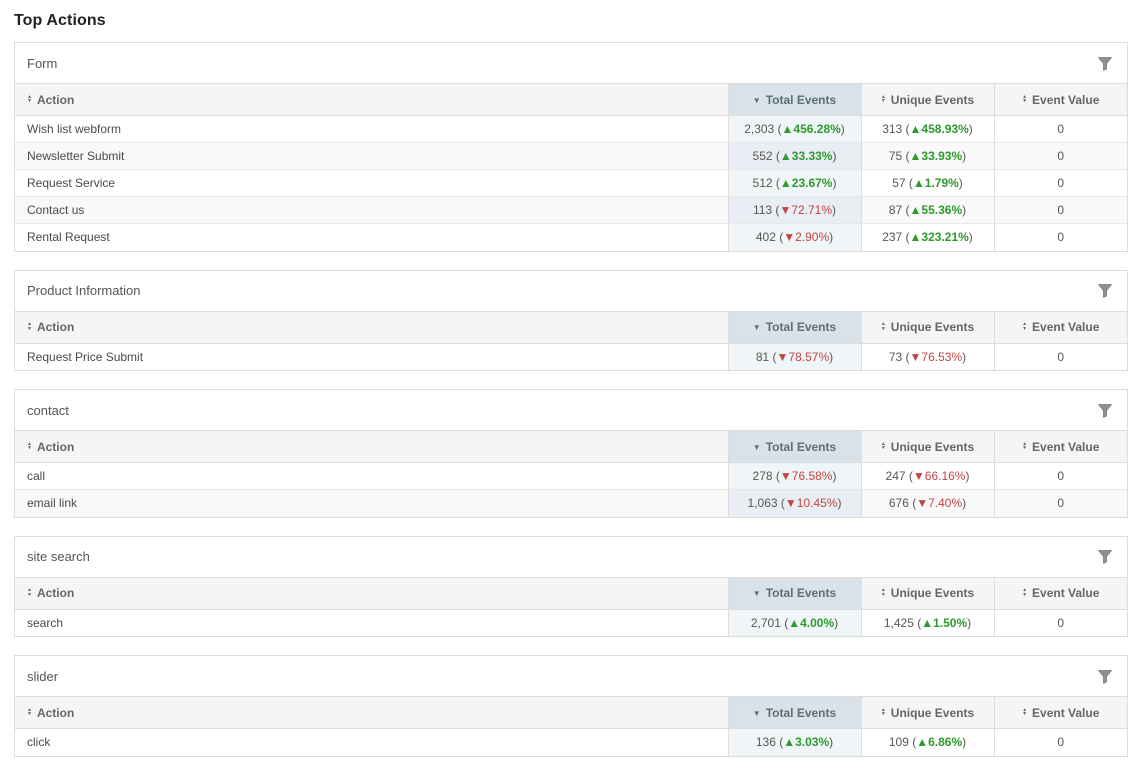 The image size is (1140, 776). What do you see at coordinates (84, 290) in the screenshot?
I see `panel-title: Product Information` at bounding box center [84, 290].